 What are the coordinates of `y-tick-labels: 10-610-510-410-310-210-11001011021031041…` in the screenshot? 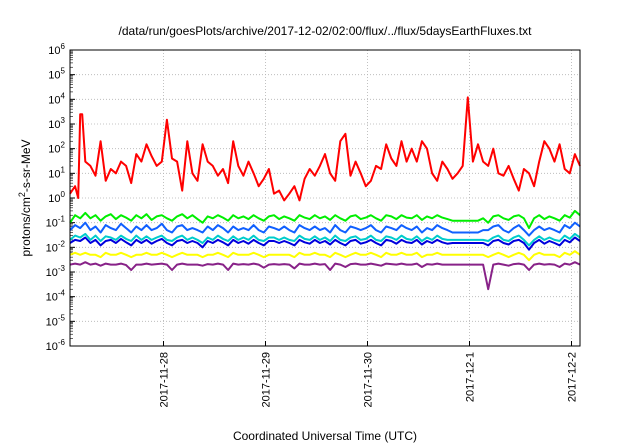 It's located at (56, 197).